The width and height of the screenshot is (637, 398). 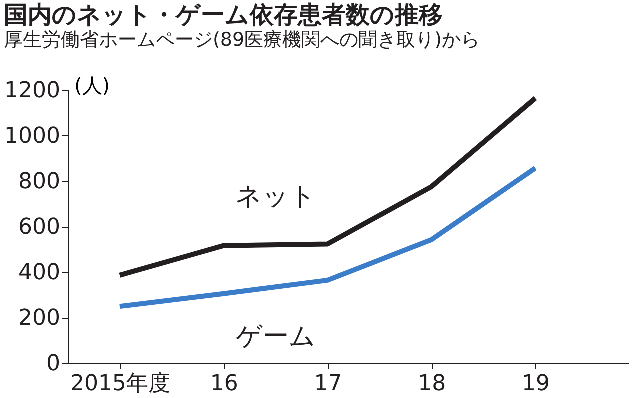 What do you see at coordinates (536, 384) in the screenshot?
I see `x-tick-label: 19` at bounding box center [536, 384].